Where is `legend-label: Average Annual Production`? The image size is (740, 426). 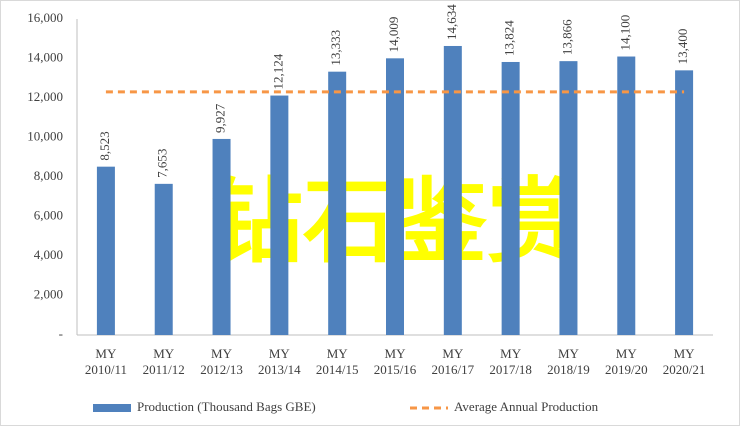 legend-label: Average Annual Production is located at coordinates (526, 406).